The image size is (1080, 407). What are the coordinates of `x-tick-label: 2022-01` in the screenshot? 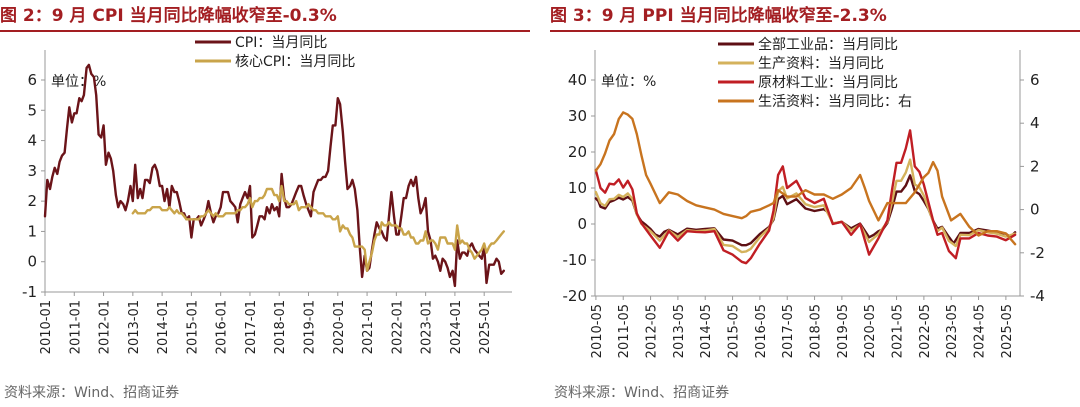 It's located at (397, 327).